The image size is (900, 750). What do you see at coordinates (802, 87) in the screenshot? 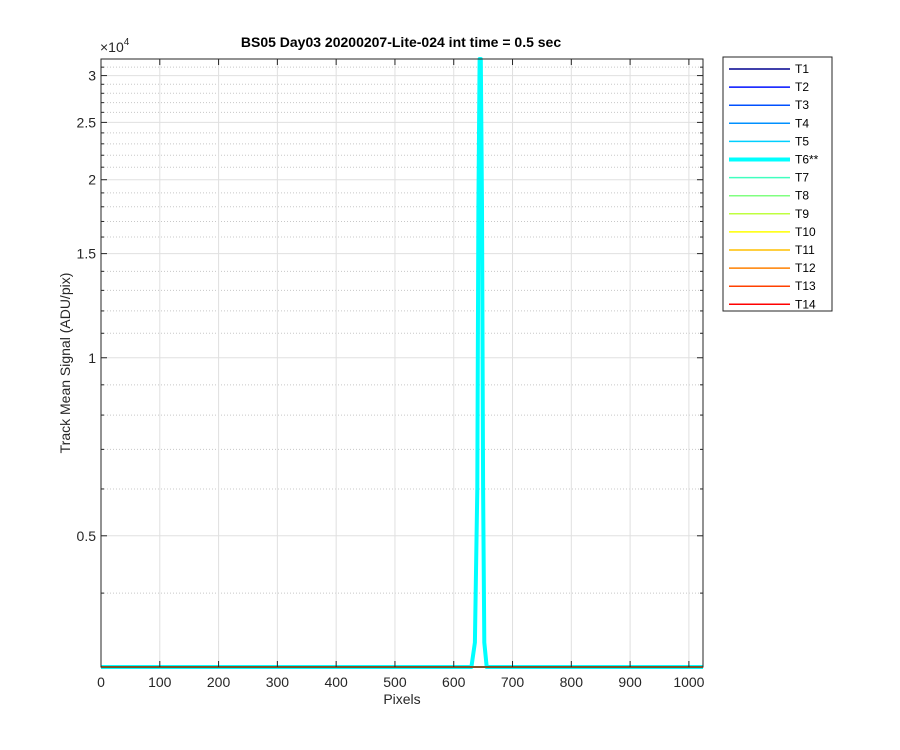
I see `legend-entry: T2` at bounding box center [802, 87].